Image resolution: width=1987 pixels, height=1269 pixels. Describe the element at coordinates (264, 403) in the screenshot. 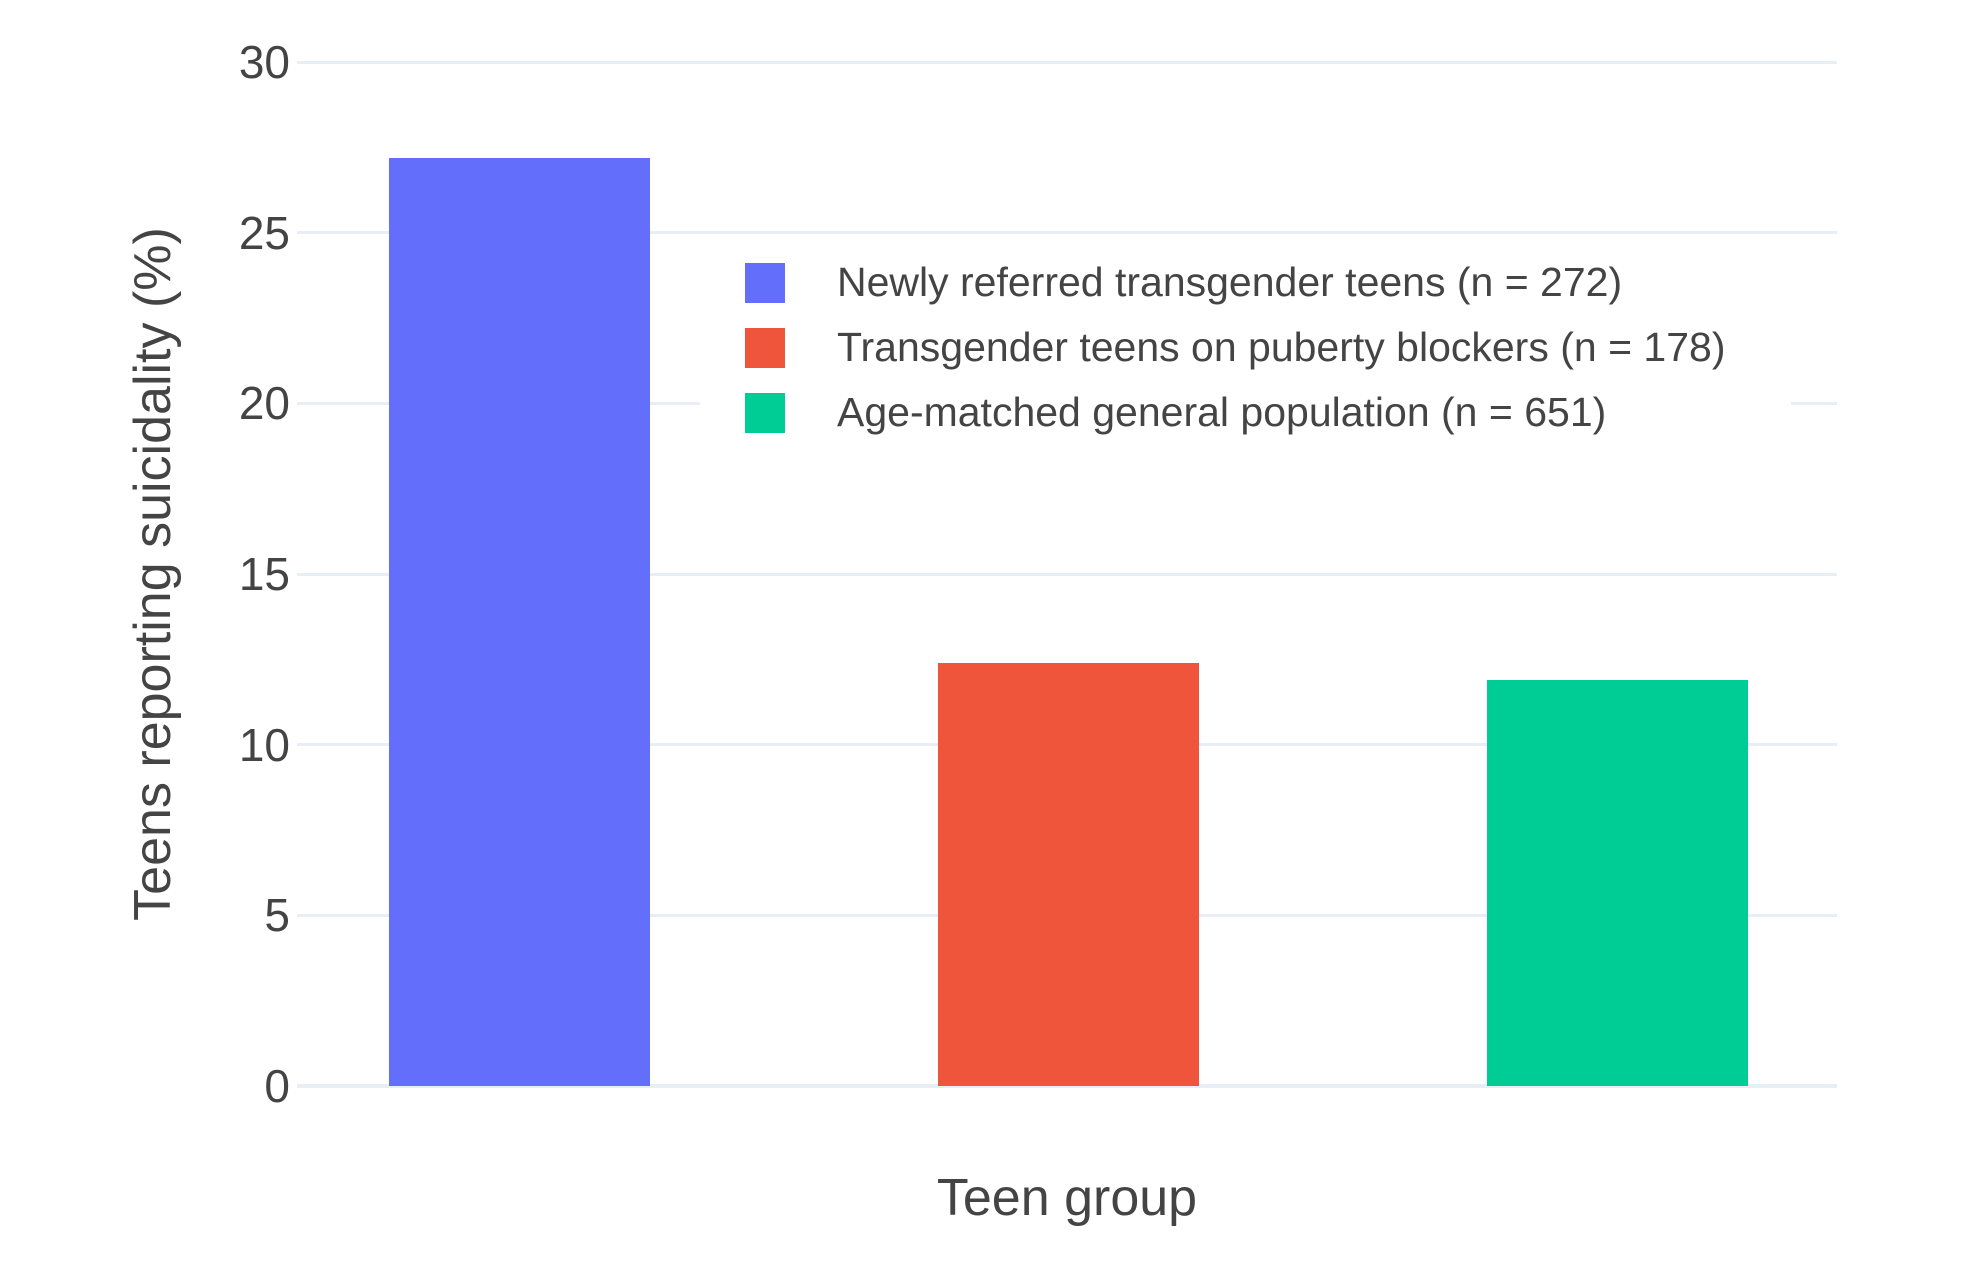

I see `y-tick-label: 20` at that location.